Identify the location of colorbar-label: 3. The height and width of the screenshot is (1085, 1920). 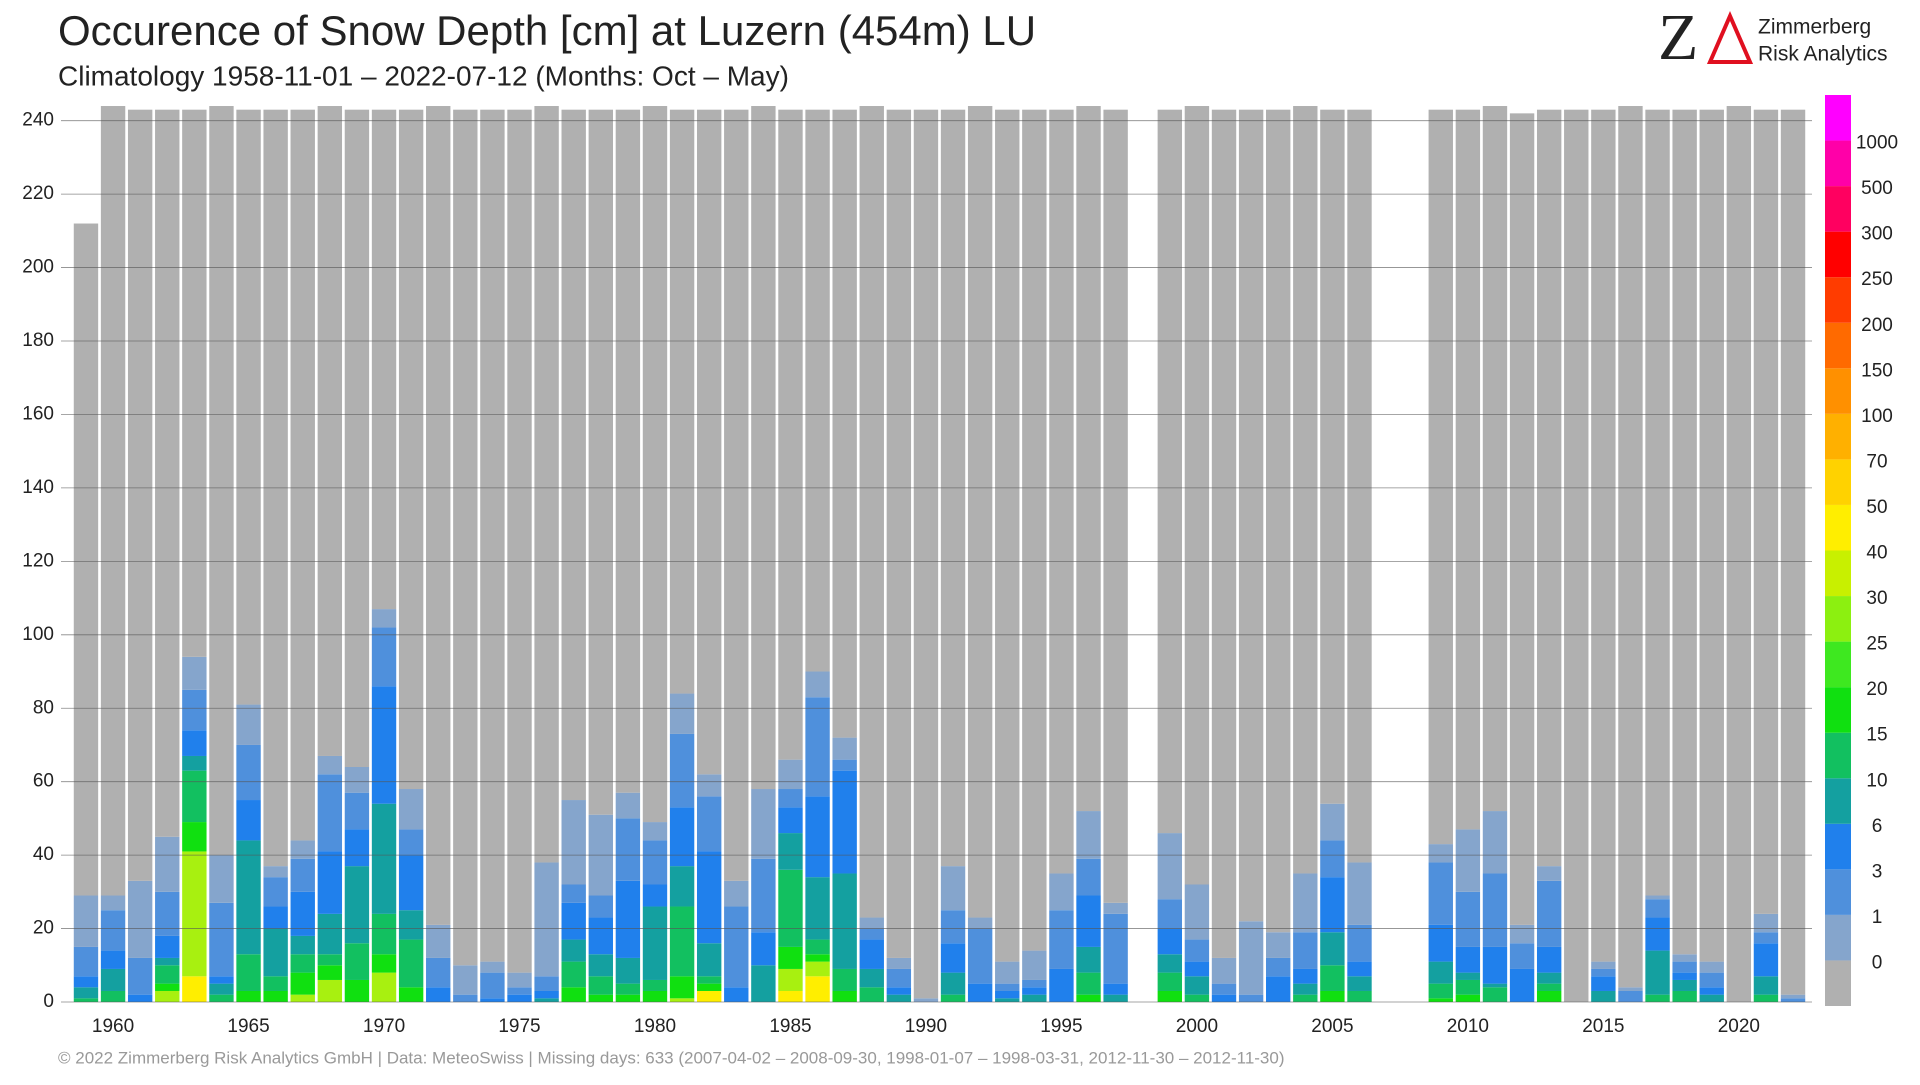
(1877, 871).